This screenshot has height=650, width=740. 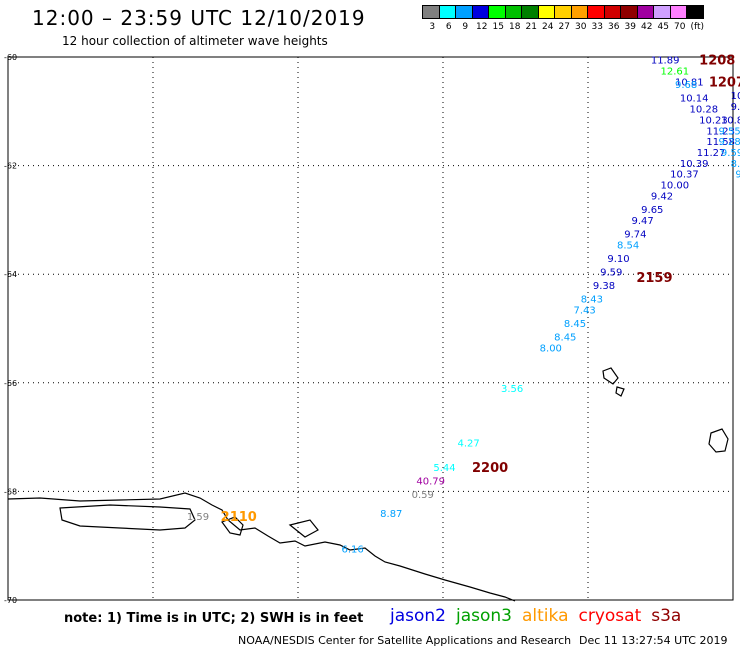 What do you see at coordinates (432, 27) in the screenshot?
I see `color-scale-label: 3` at bounding box center [432, 27].